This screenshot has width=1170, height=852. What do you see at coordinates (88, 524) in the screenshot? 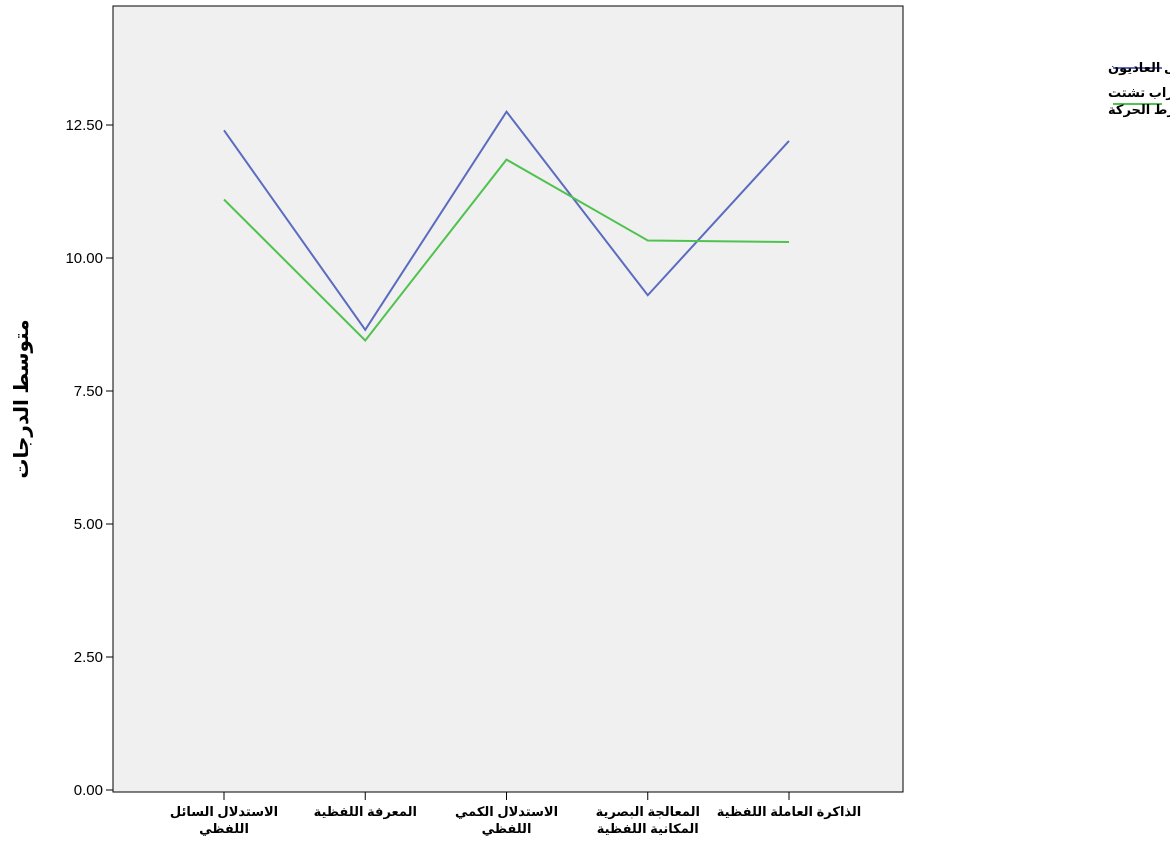
I see `y-tick-label: 5.00` at bounding box center [88, 524].